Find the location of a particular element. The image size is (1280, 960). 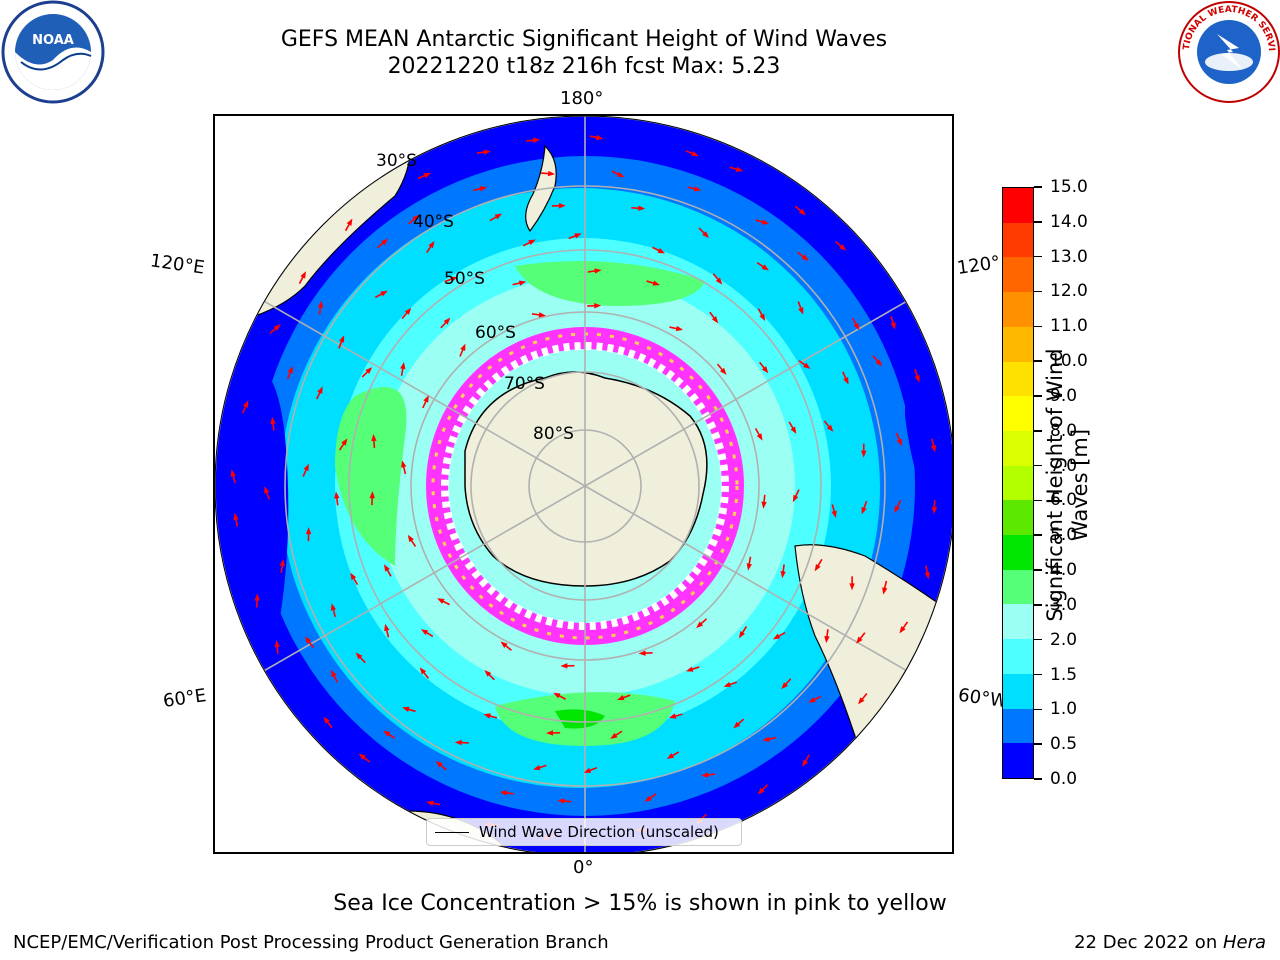

lon-label-top: 180° is located at coordinates (582, 98).